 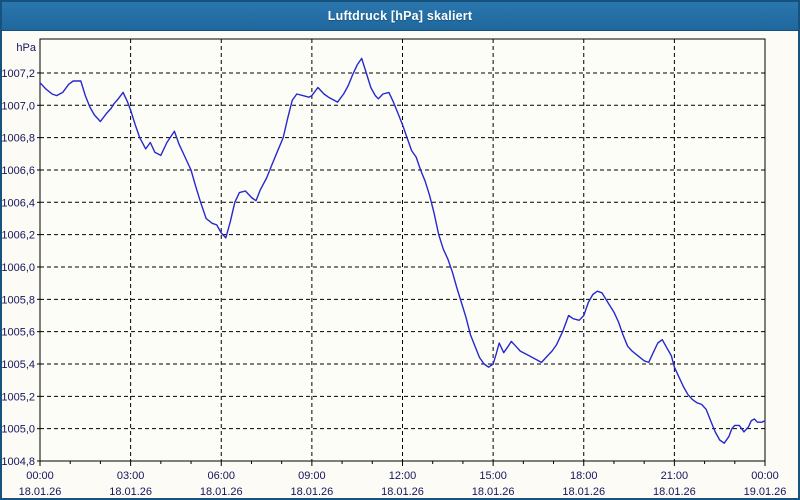 I want to click on y-axis-tick-label: 1006,0, so click(x=18, y=268).